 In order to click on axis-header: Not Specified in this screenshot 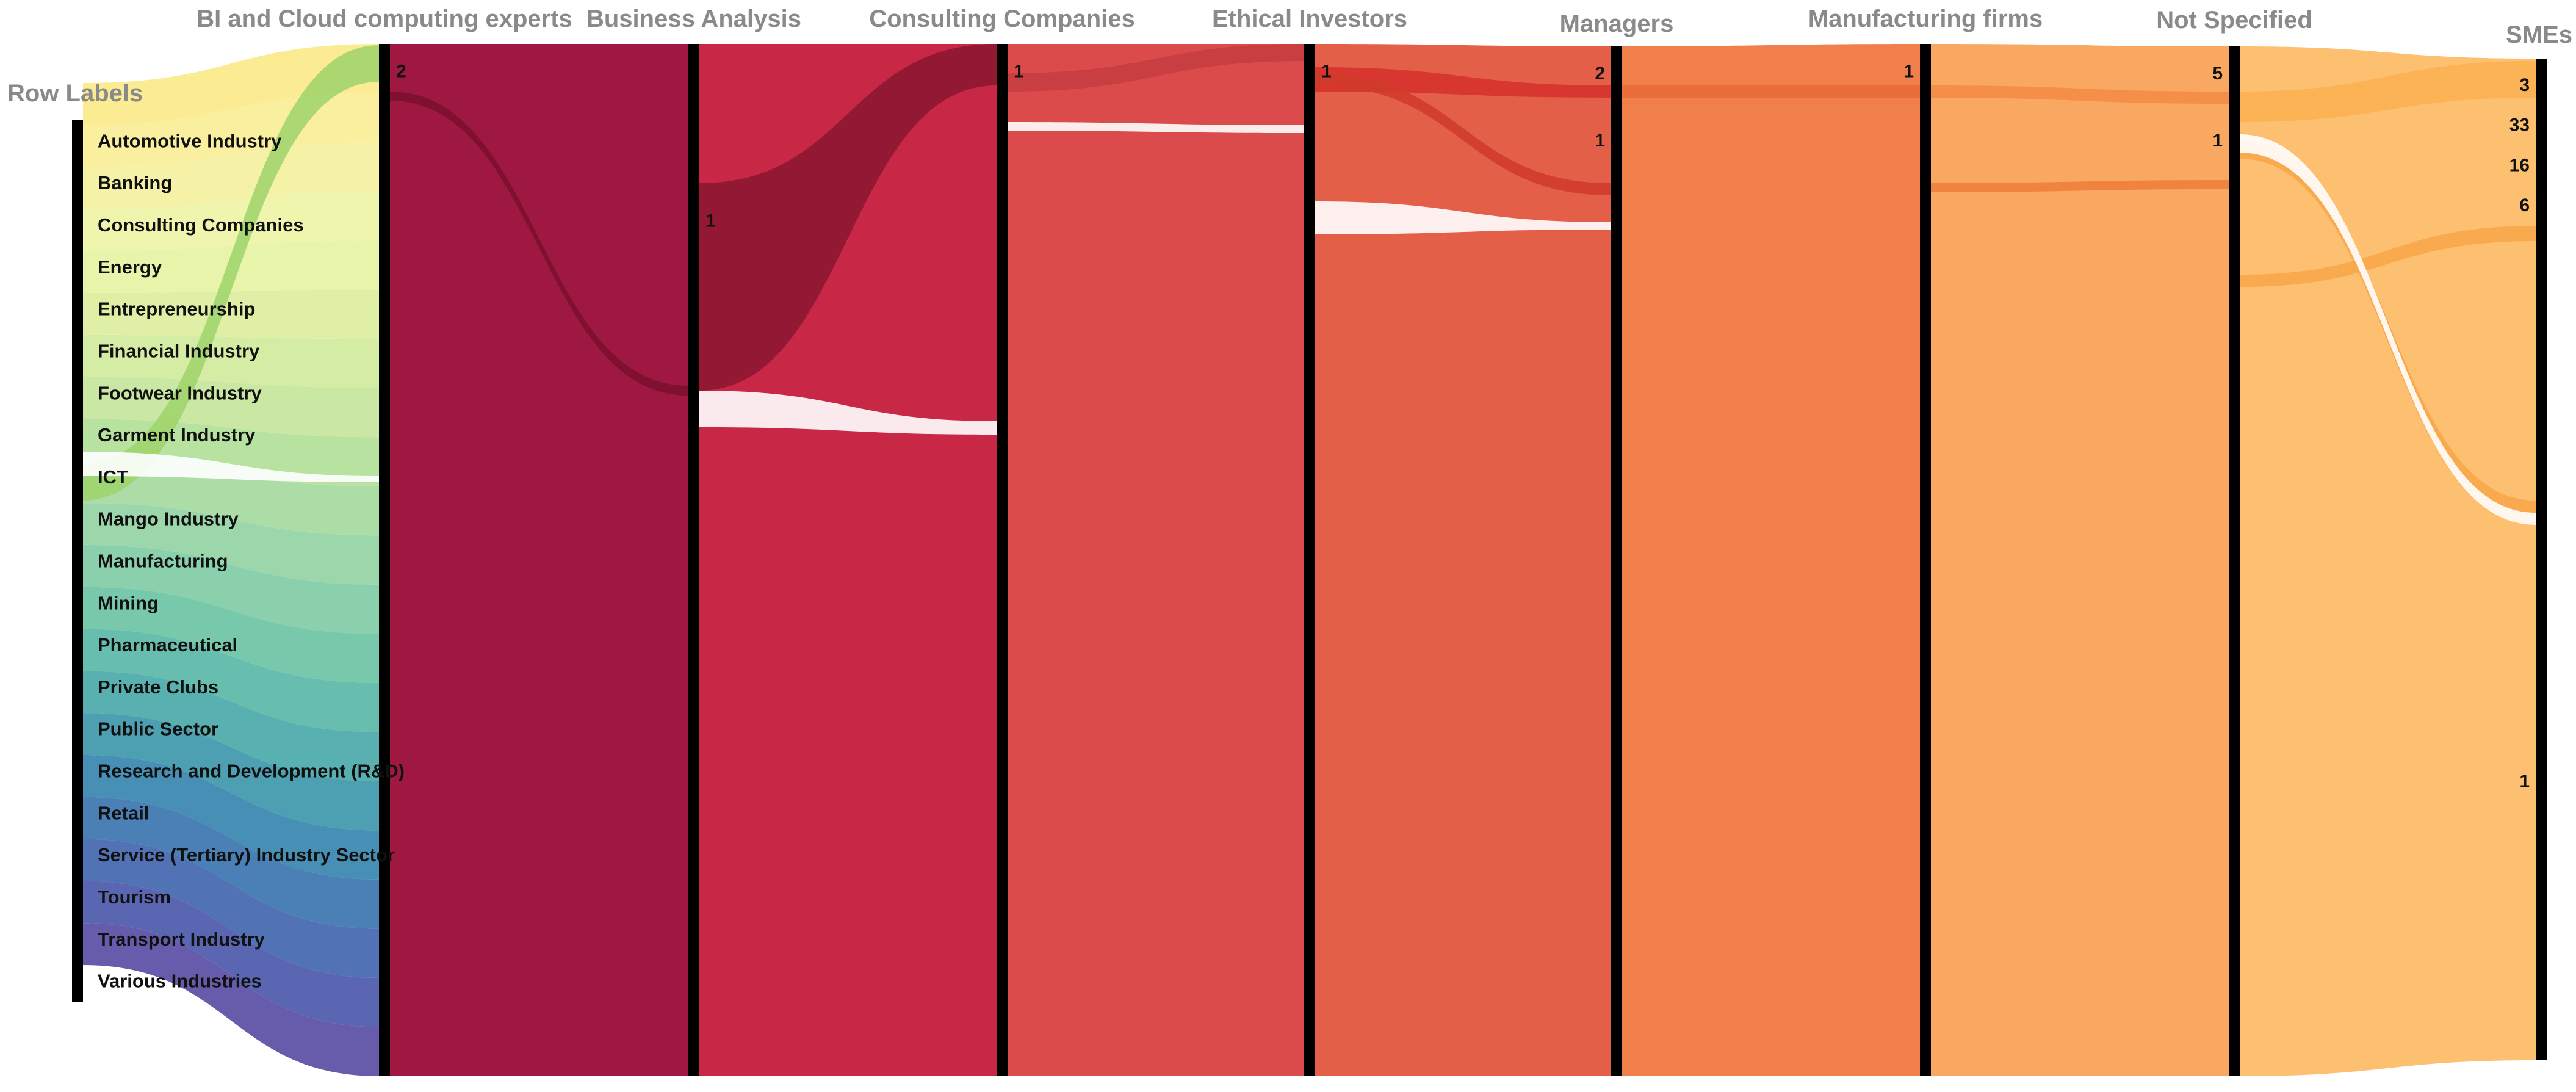, I will do `click(2234, 20)`.